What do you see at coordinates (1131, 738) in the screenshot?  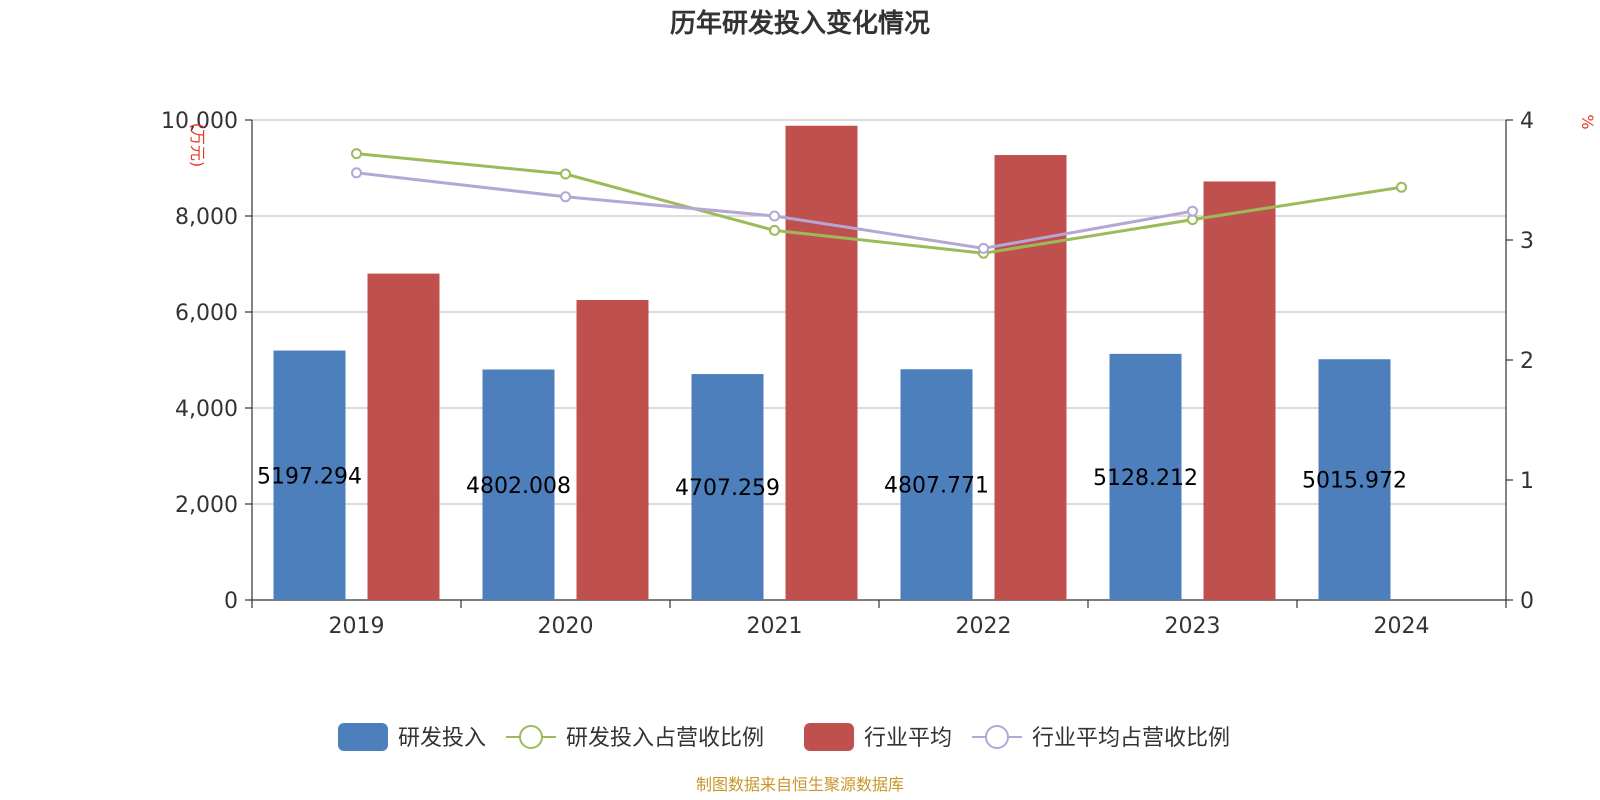 I see `legend-label: 行业平均占营收比例` at bounding box center [1131, 738].